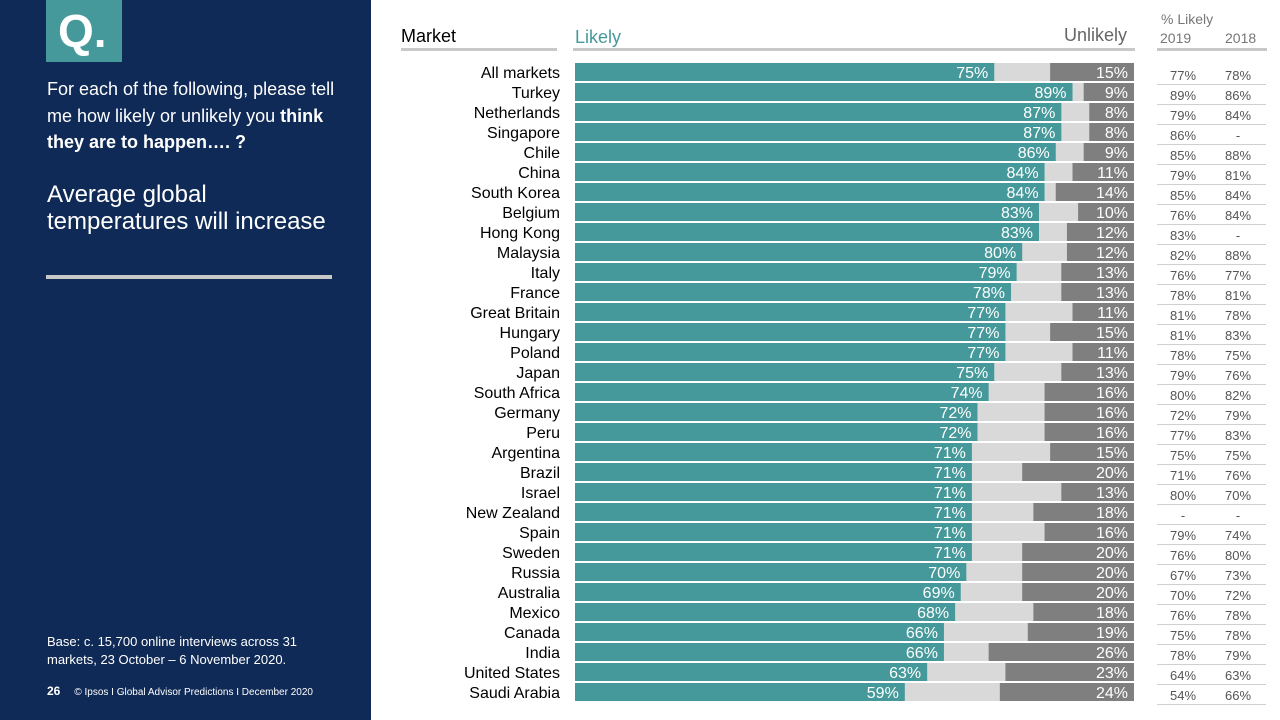 This screenshot has width=1280, height=720. I want to click on likely-2018-value: 77%, so click(1238, 275).